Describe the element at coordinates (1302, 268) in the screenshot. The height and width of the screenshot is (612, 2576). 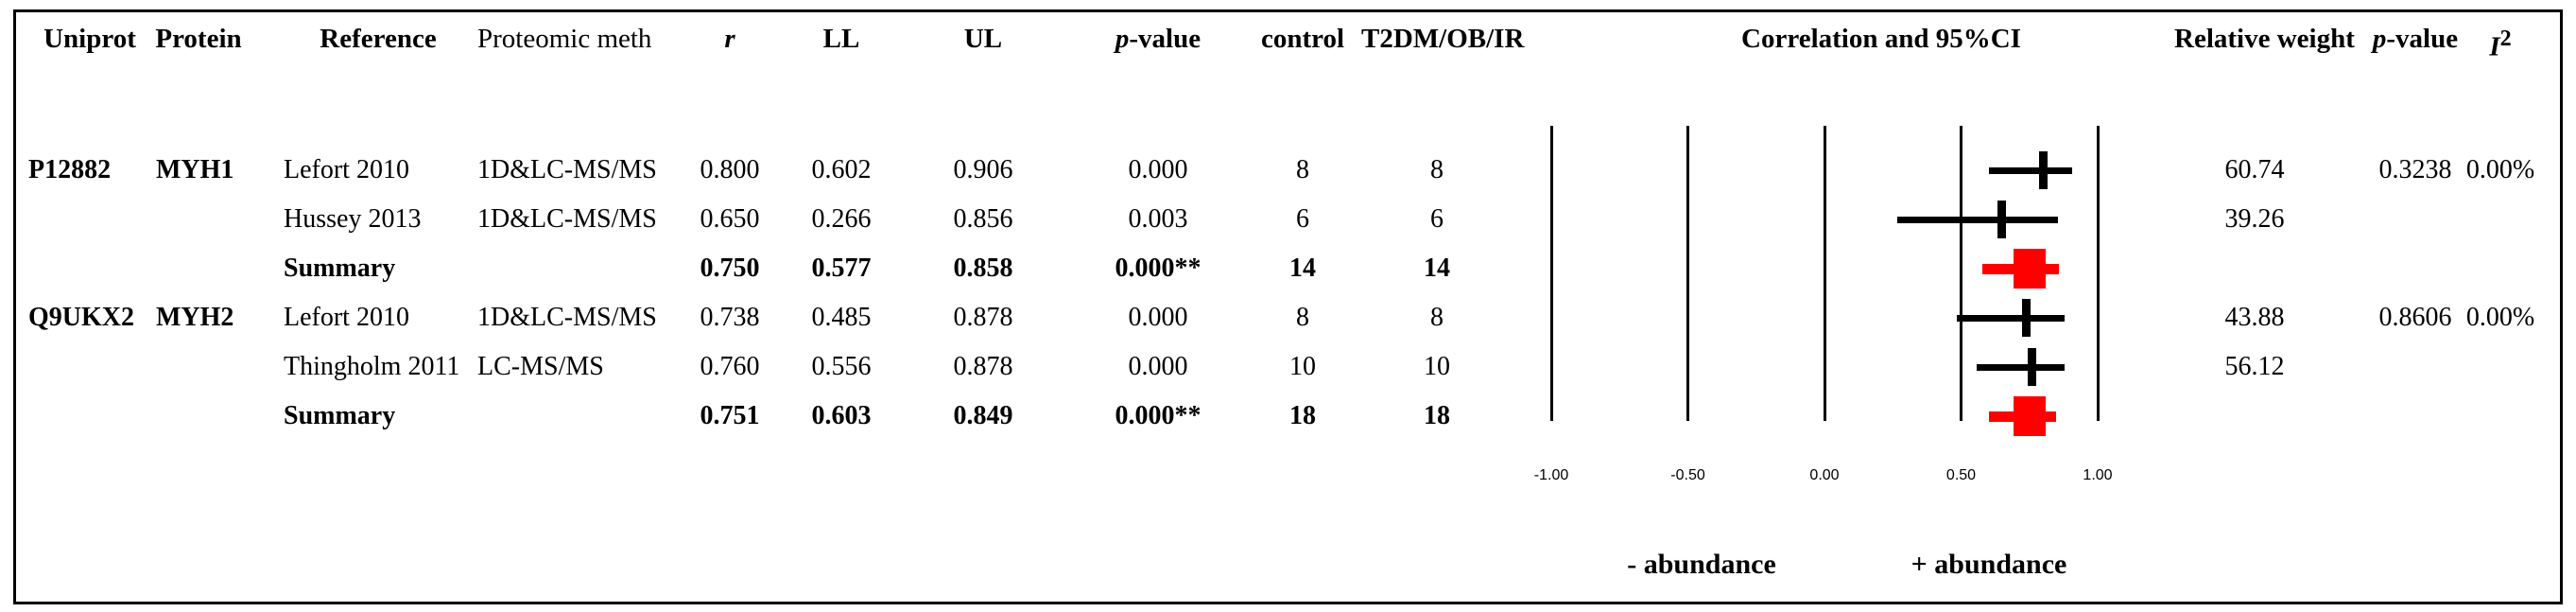
I see `cell-control-row3: 14` at that location.